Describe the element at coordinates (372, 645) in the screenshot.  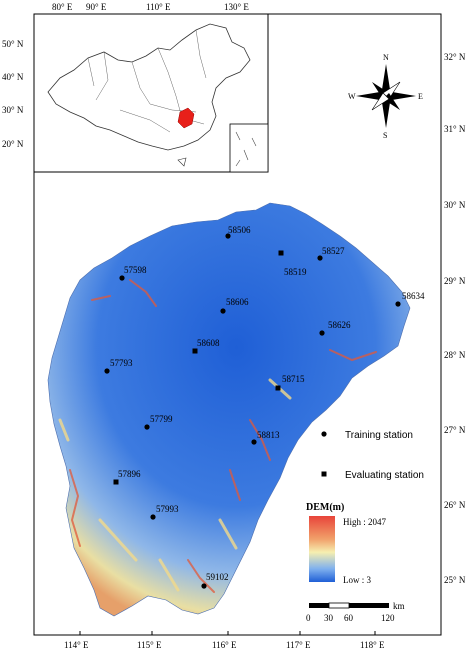
I see `bottom-tick-label: 118° E` at that location.